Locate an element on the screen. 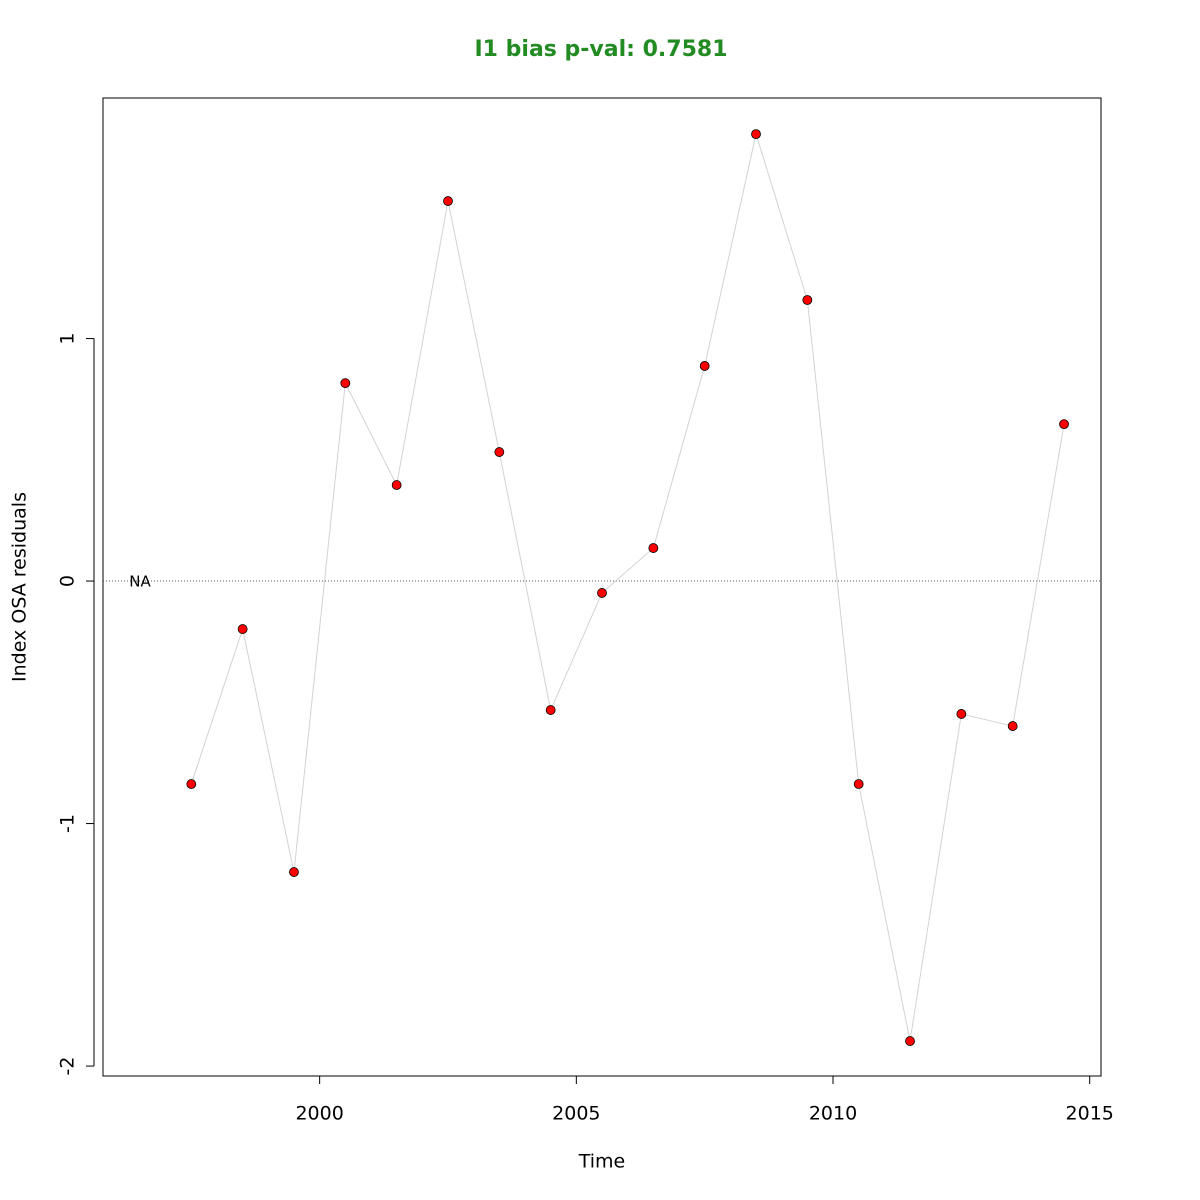 This screenshot has width=1200, height=1200. x-tick-label: 2000 is located at coordinates (319, 1114).